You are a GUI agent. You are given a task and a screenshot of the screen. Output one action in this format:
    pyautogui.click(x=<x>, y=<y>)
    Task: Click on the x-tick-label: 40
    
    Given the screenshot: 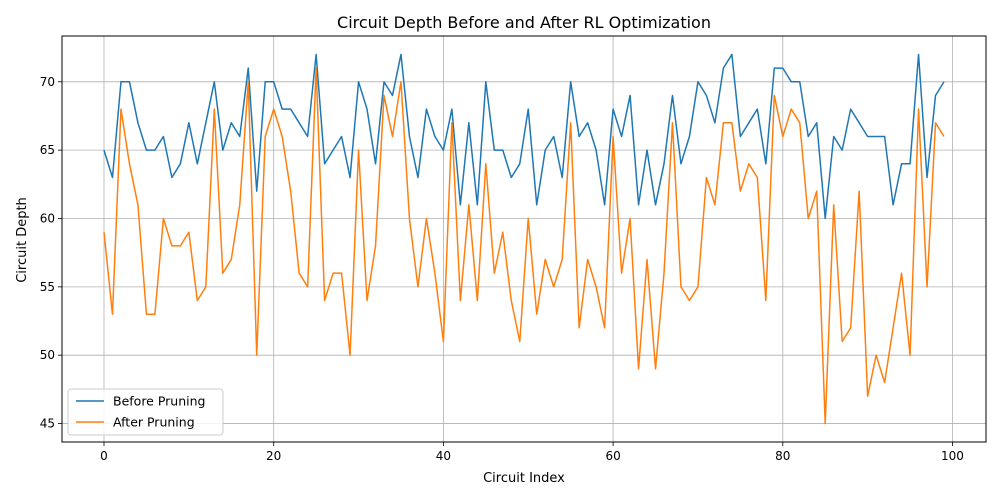 What is the action you would take?
    pyautogui.click(x=443, y=456)
    